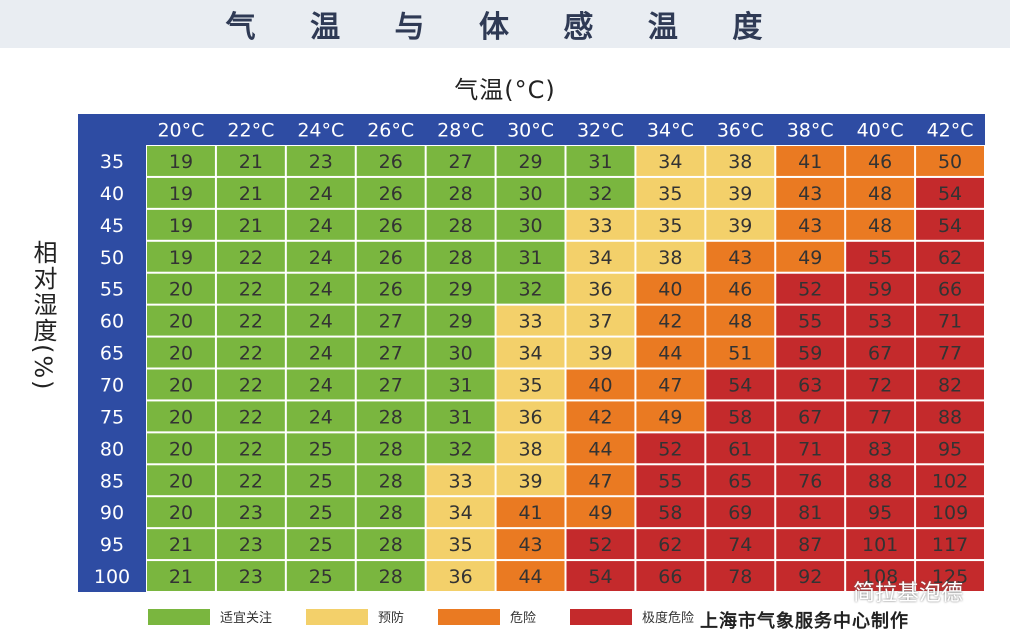  Describe the element at coordinates (251, 226) in the screenshot. I see `cell-value: 21` at that location.